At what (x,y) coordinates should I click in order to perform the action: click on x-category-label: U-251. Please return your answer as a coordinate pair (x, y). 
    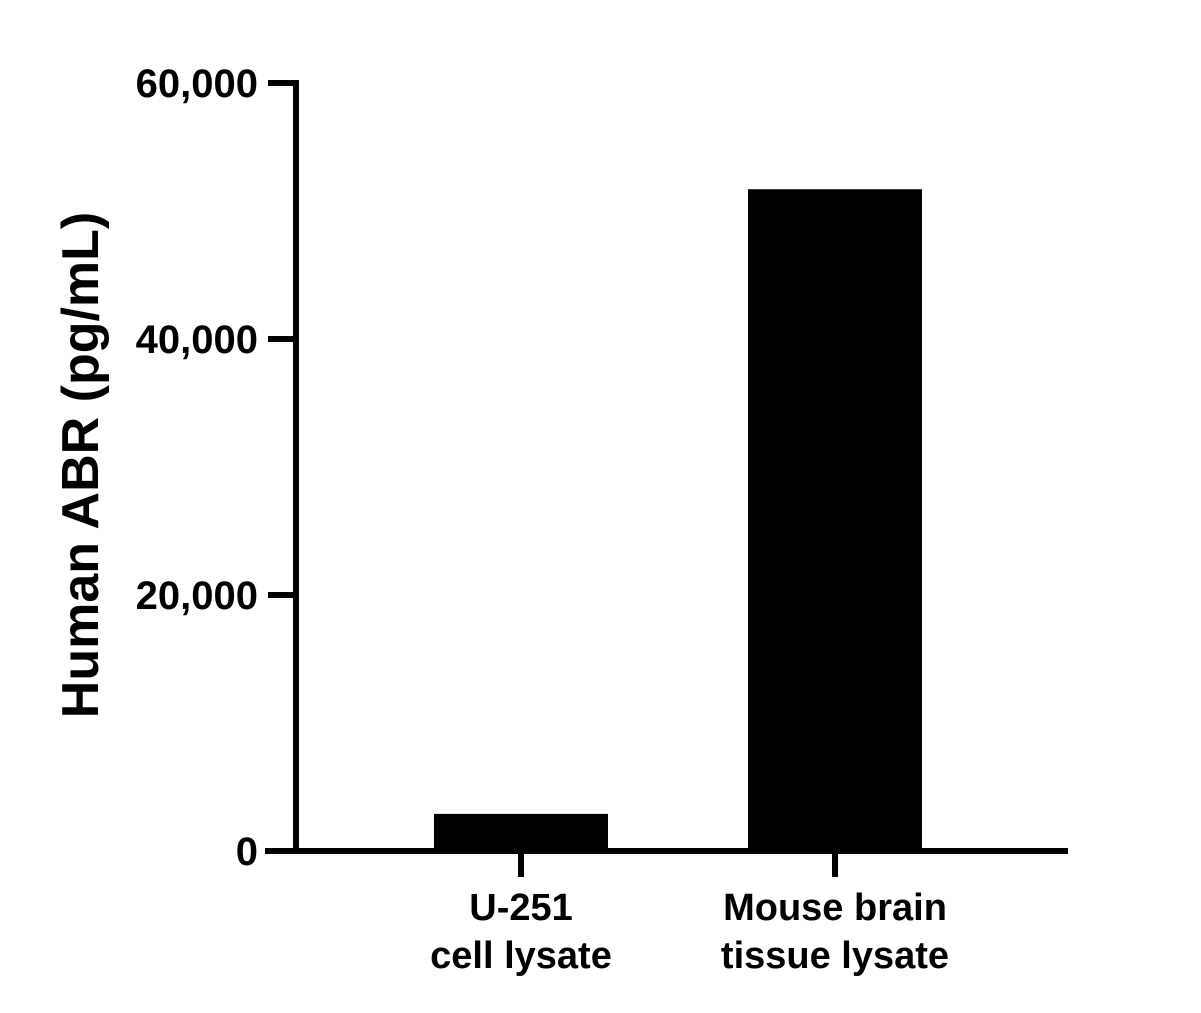
    Looking at the image, I should click on (521, 908).